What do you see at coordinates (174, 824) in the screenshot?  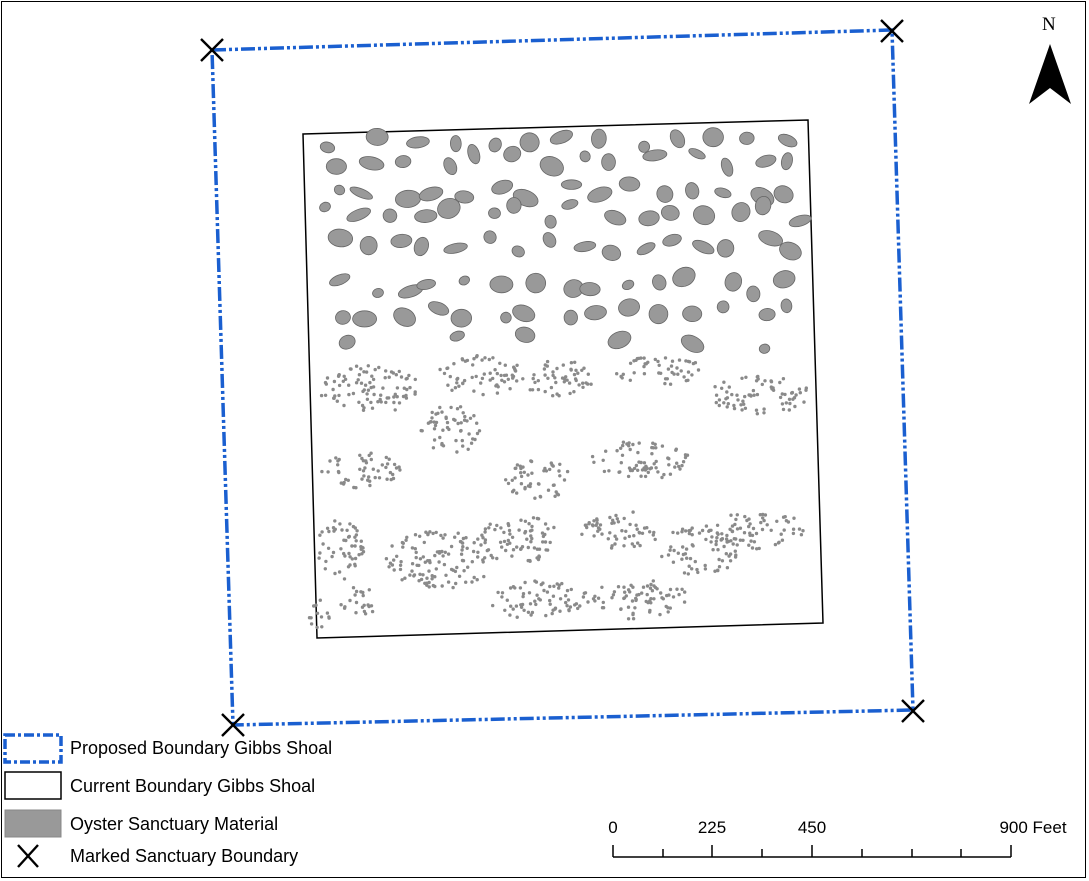 I see `legend-label-oyster-material: Oyster Sanctuary Material` at bounding box center [174, 824].